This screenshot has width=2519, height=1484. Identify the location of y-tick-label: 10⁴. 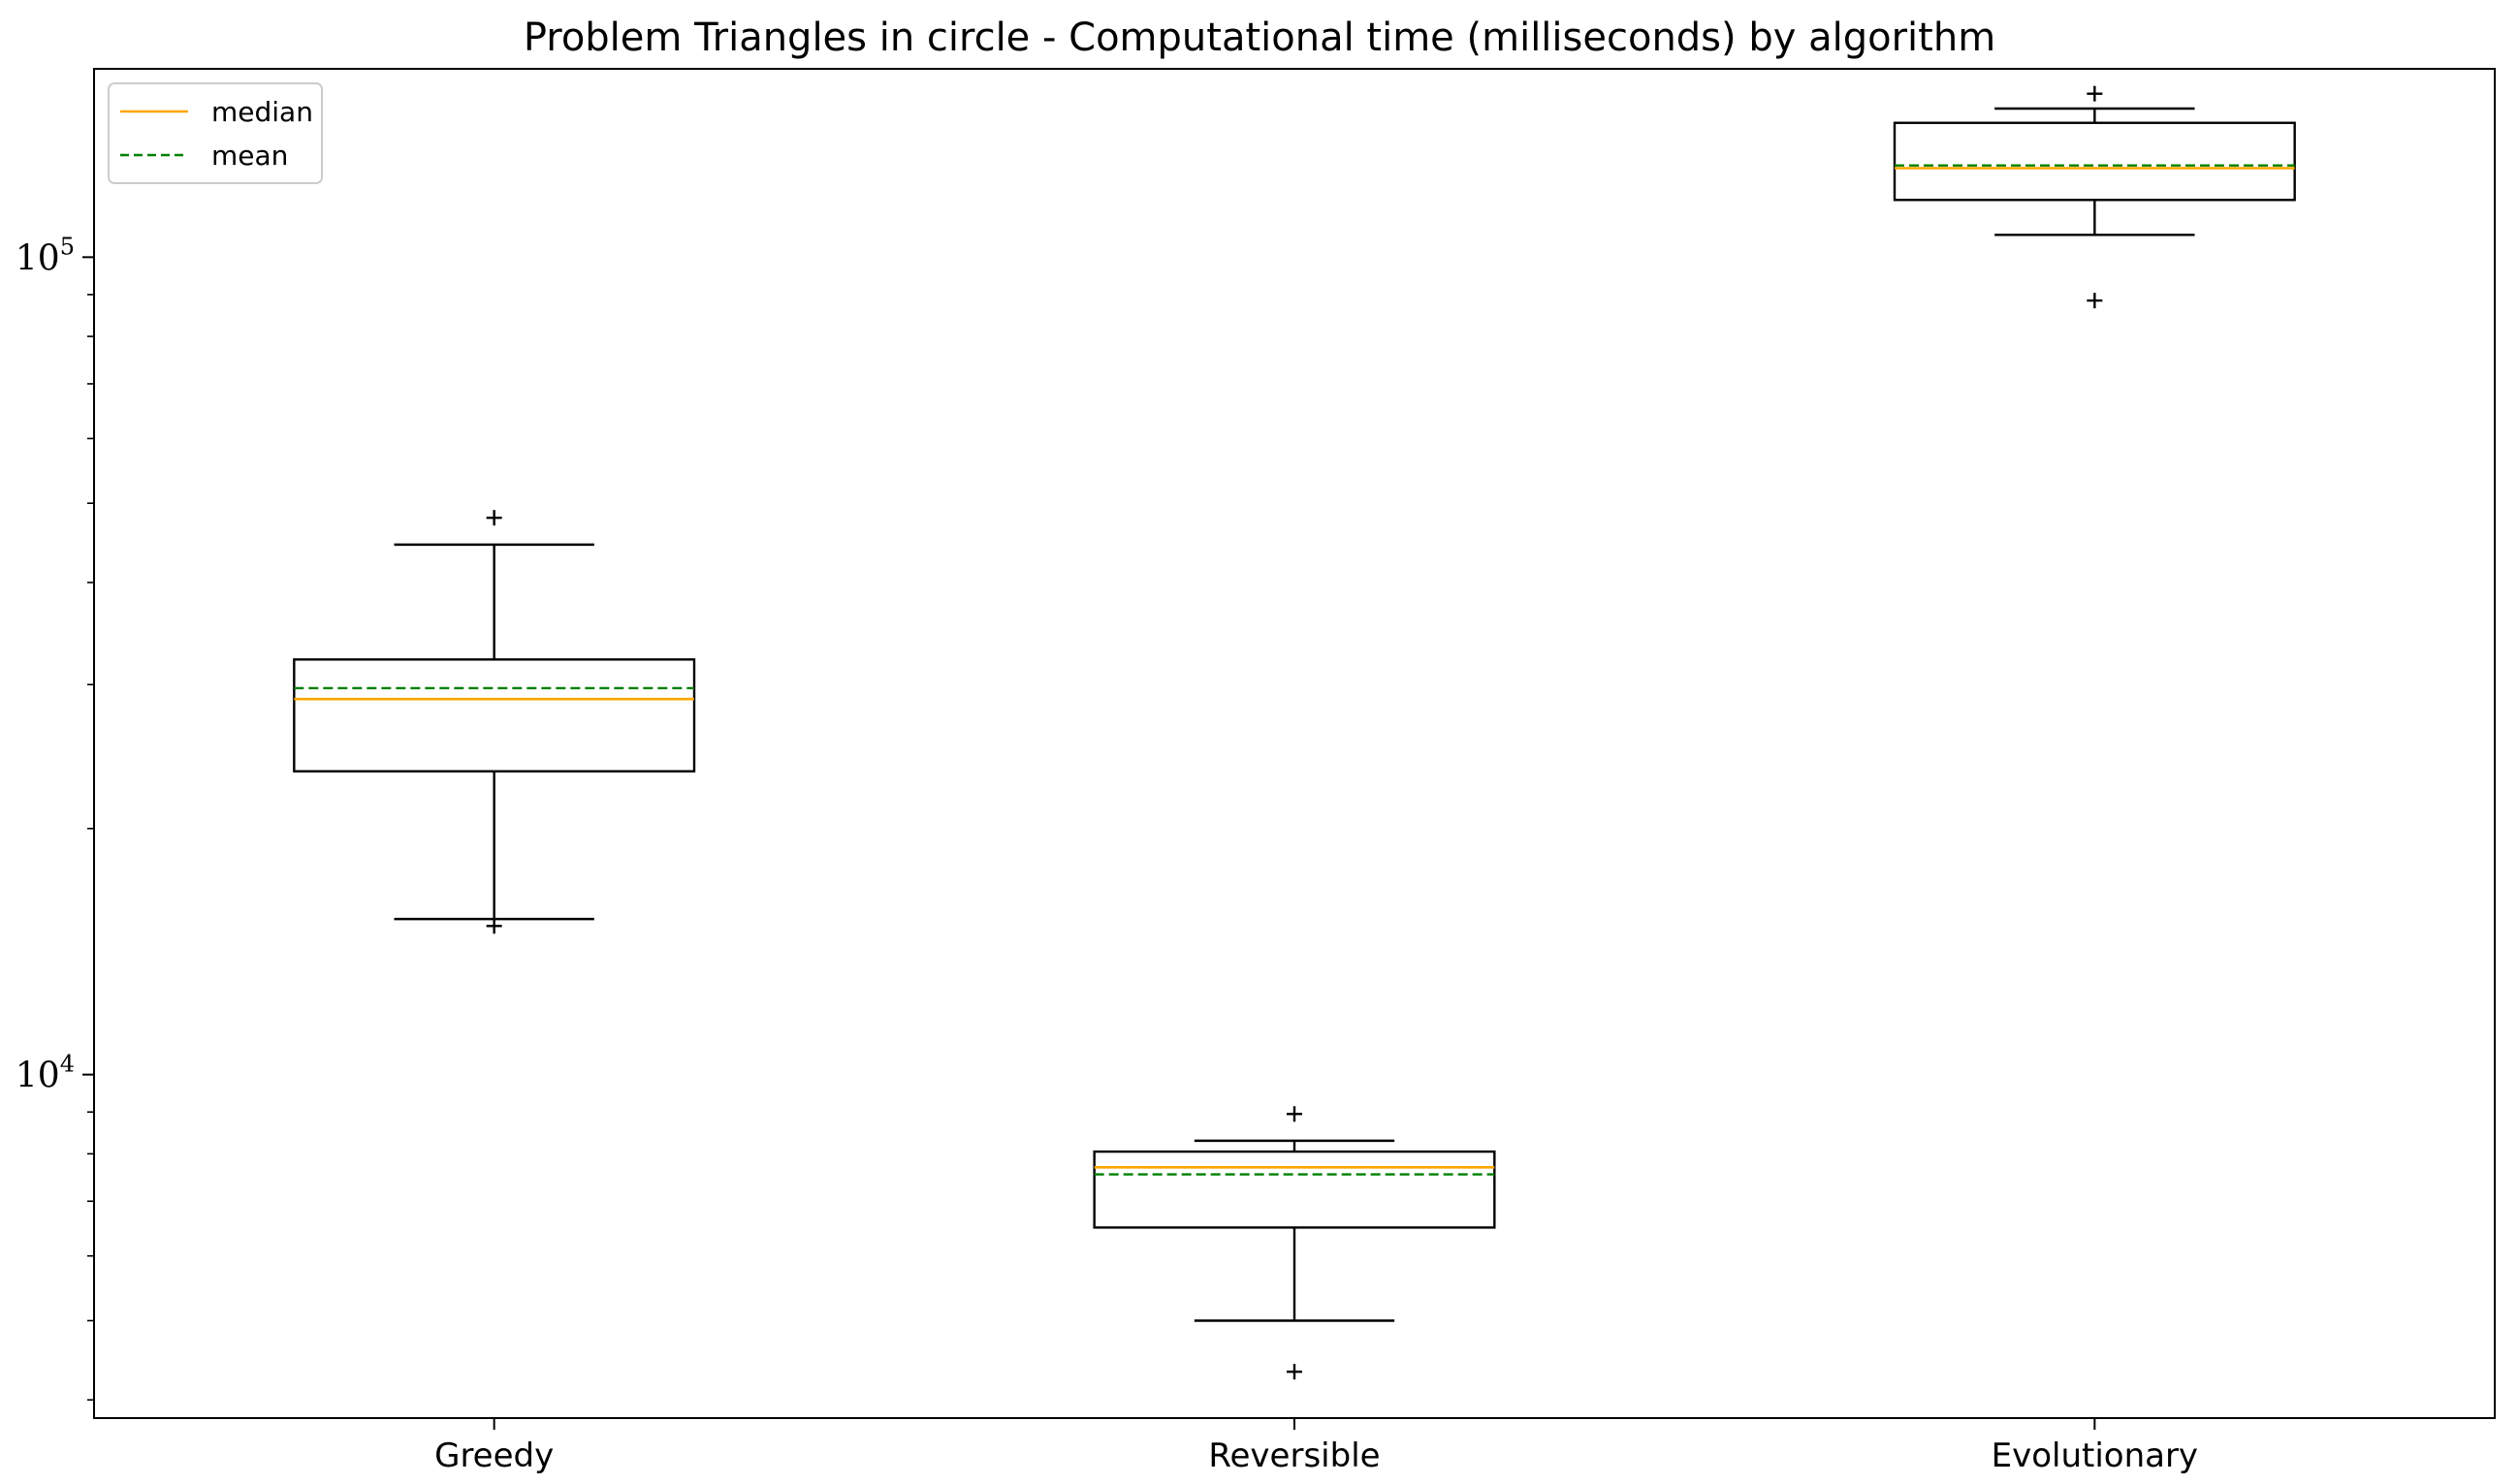
(45, 1073).